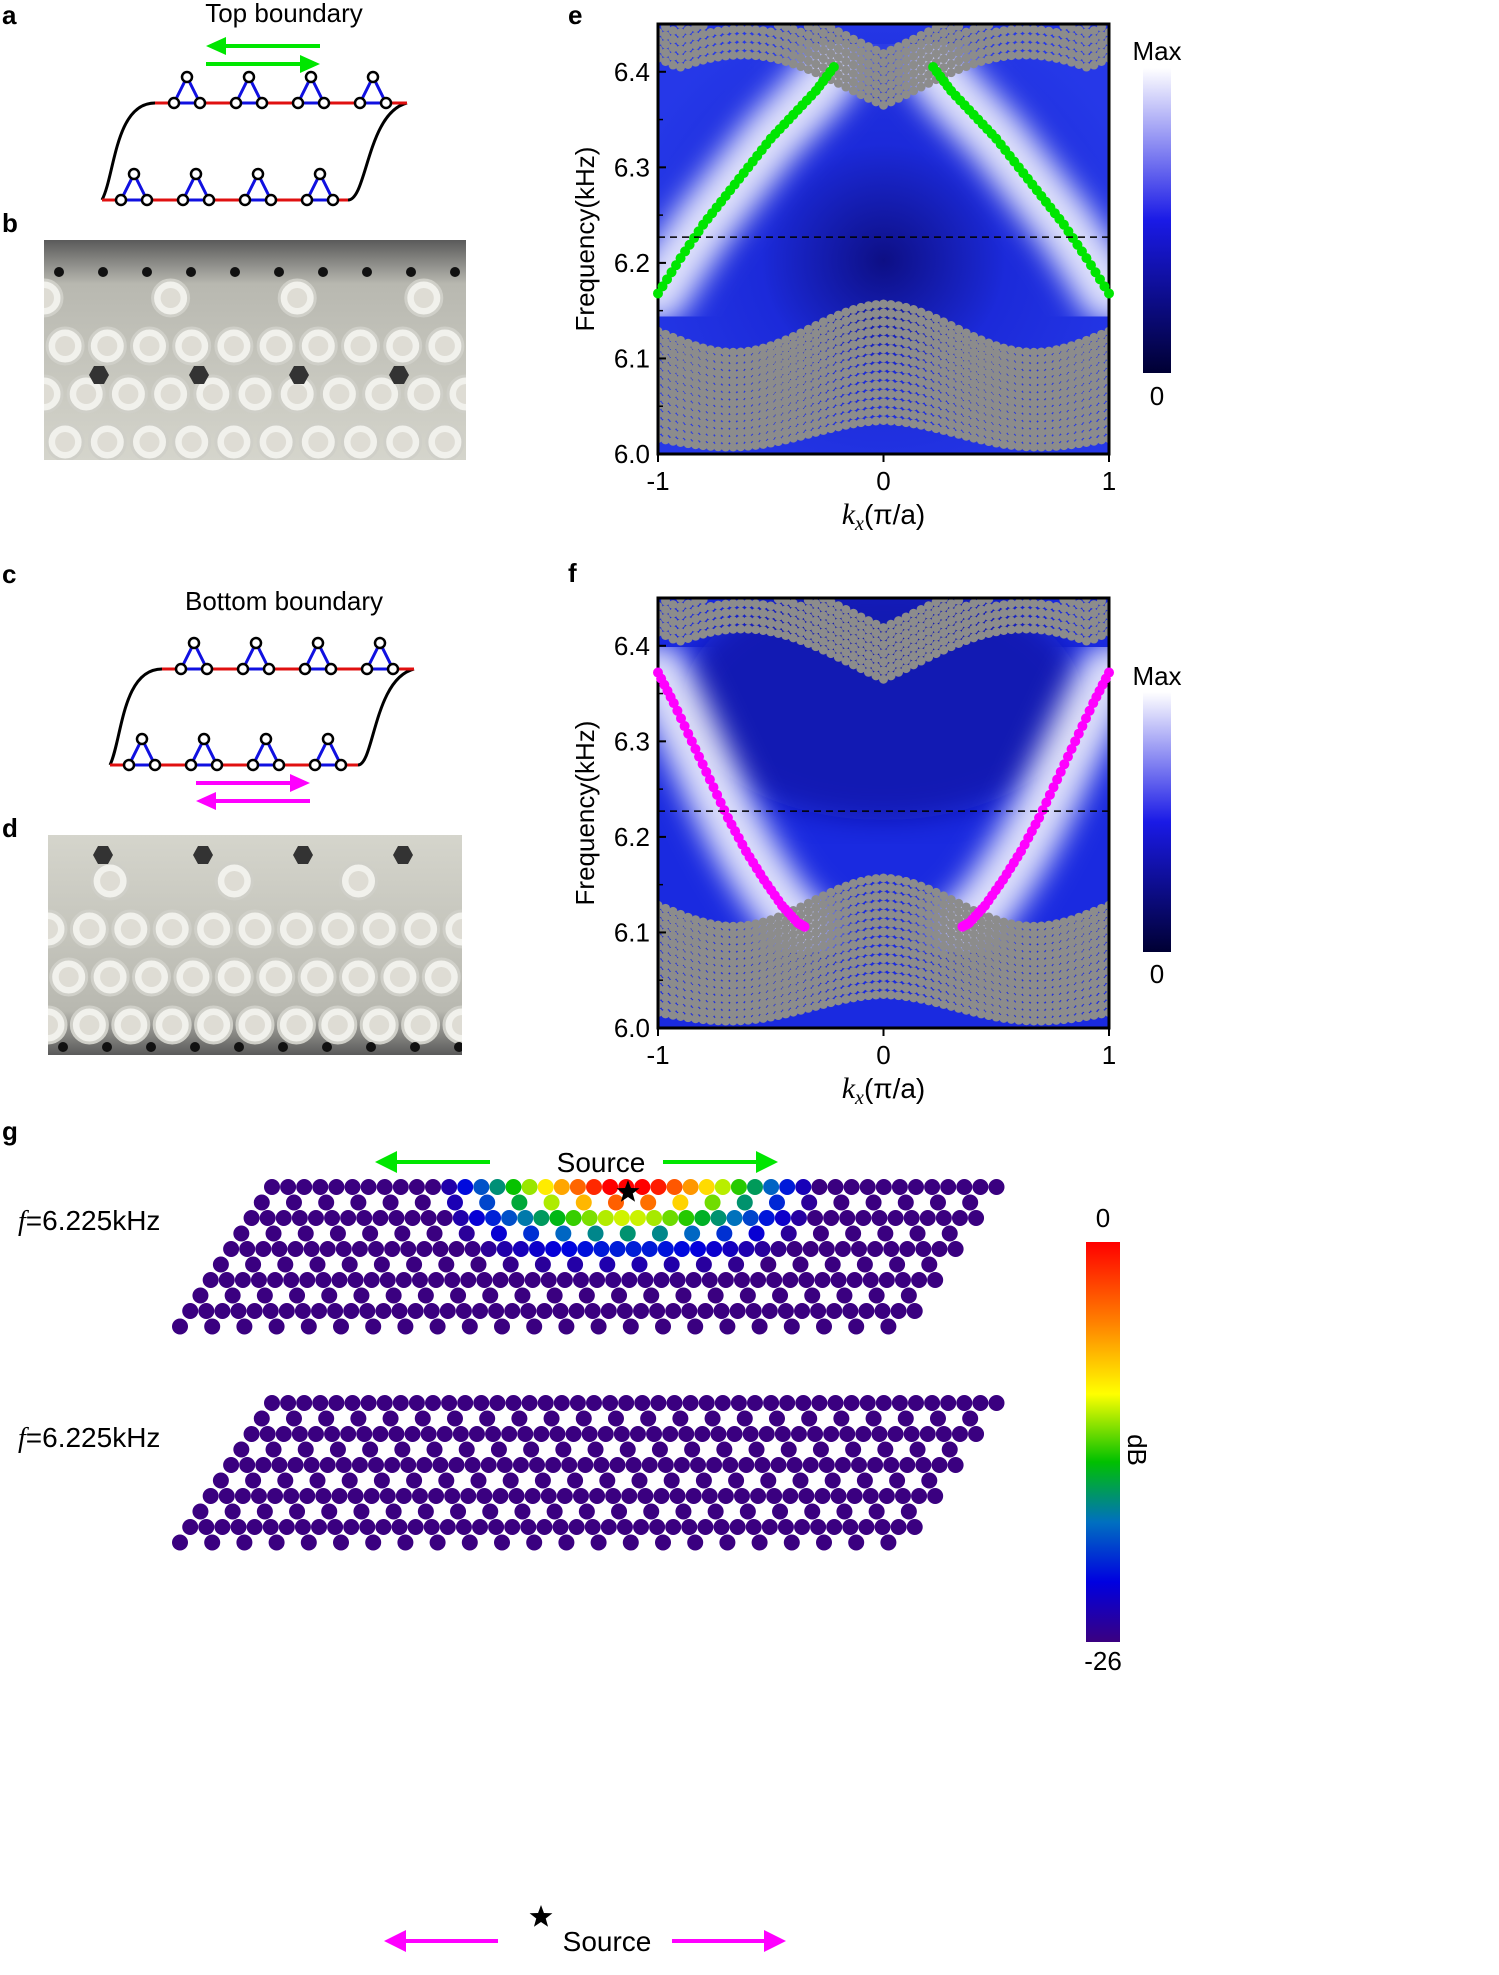 The height and width of the screenshot is (1975, 1499). I want to click on panel-b-letter: b, so click(10, 223).